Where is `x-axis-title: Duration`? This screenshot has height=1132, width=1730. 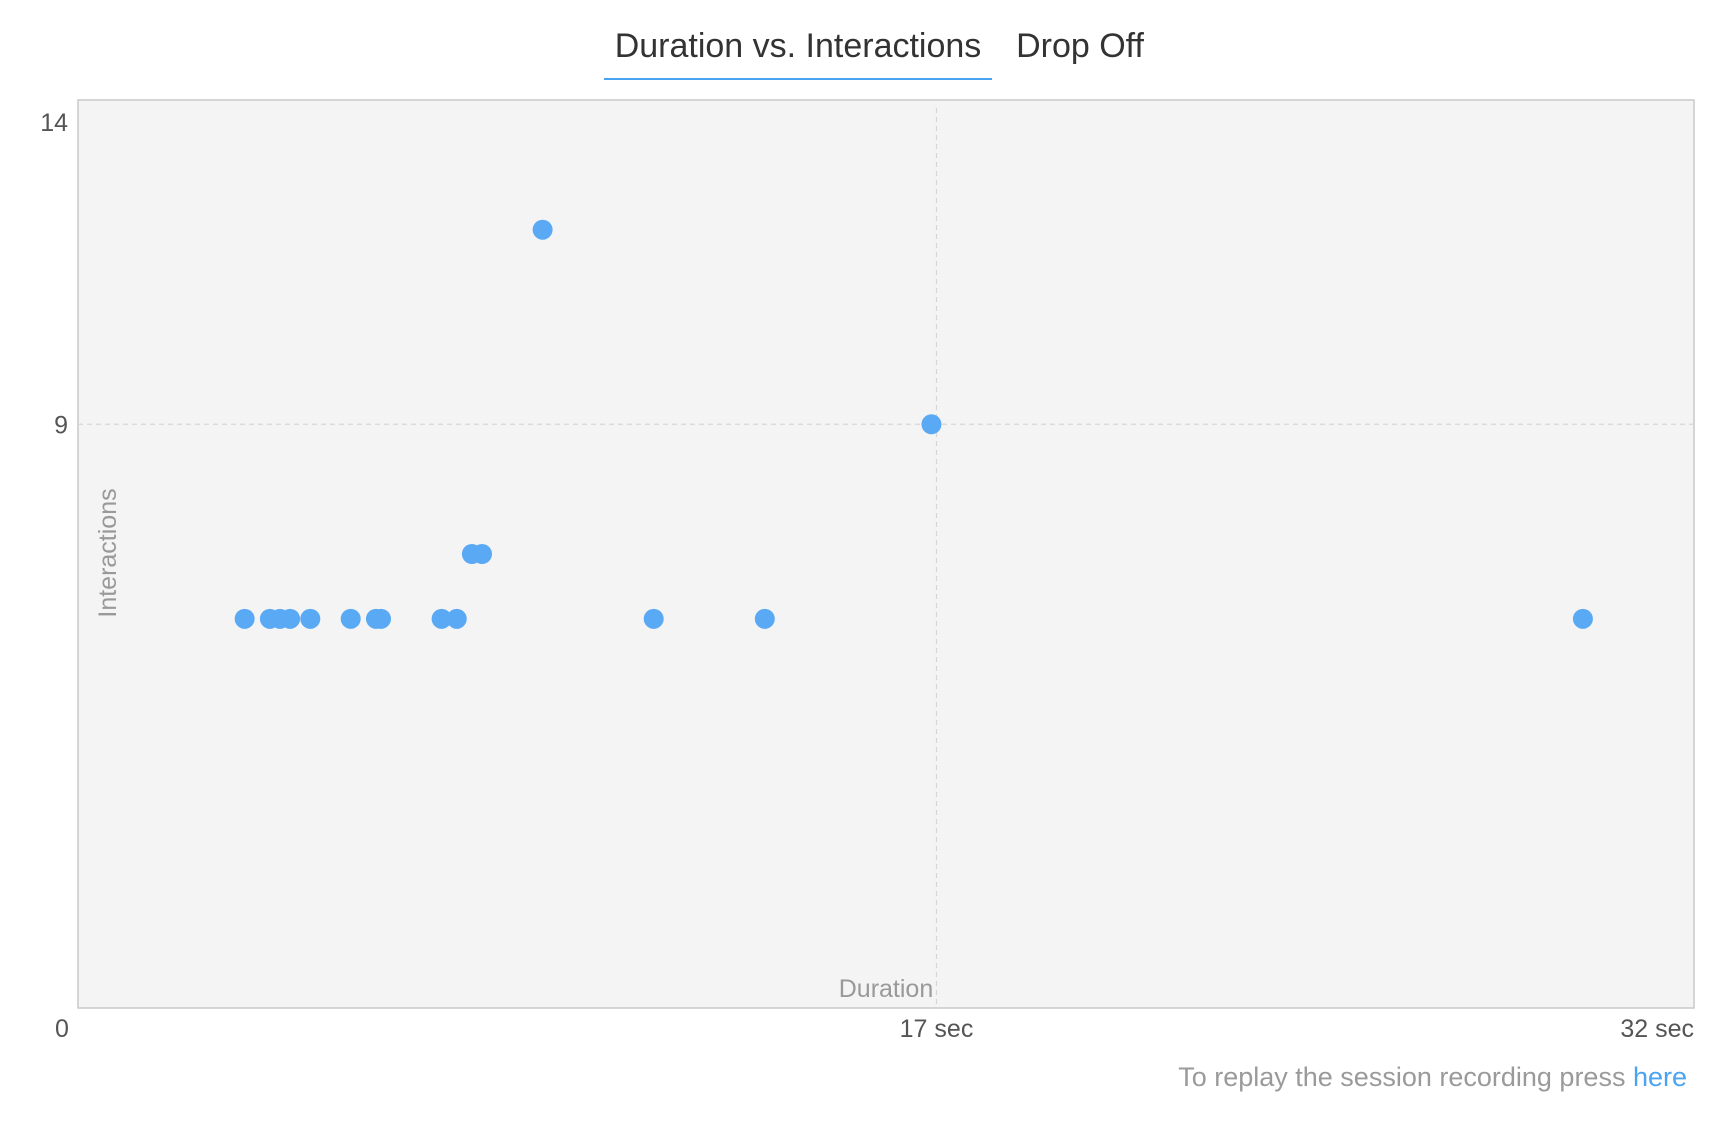
x-axis-title: Duration is located at coordinates (886, 989).